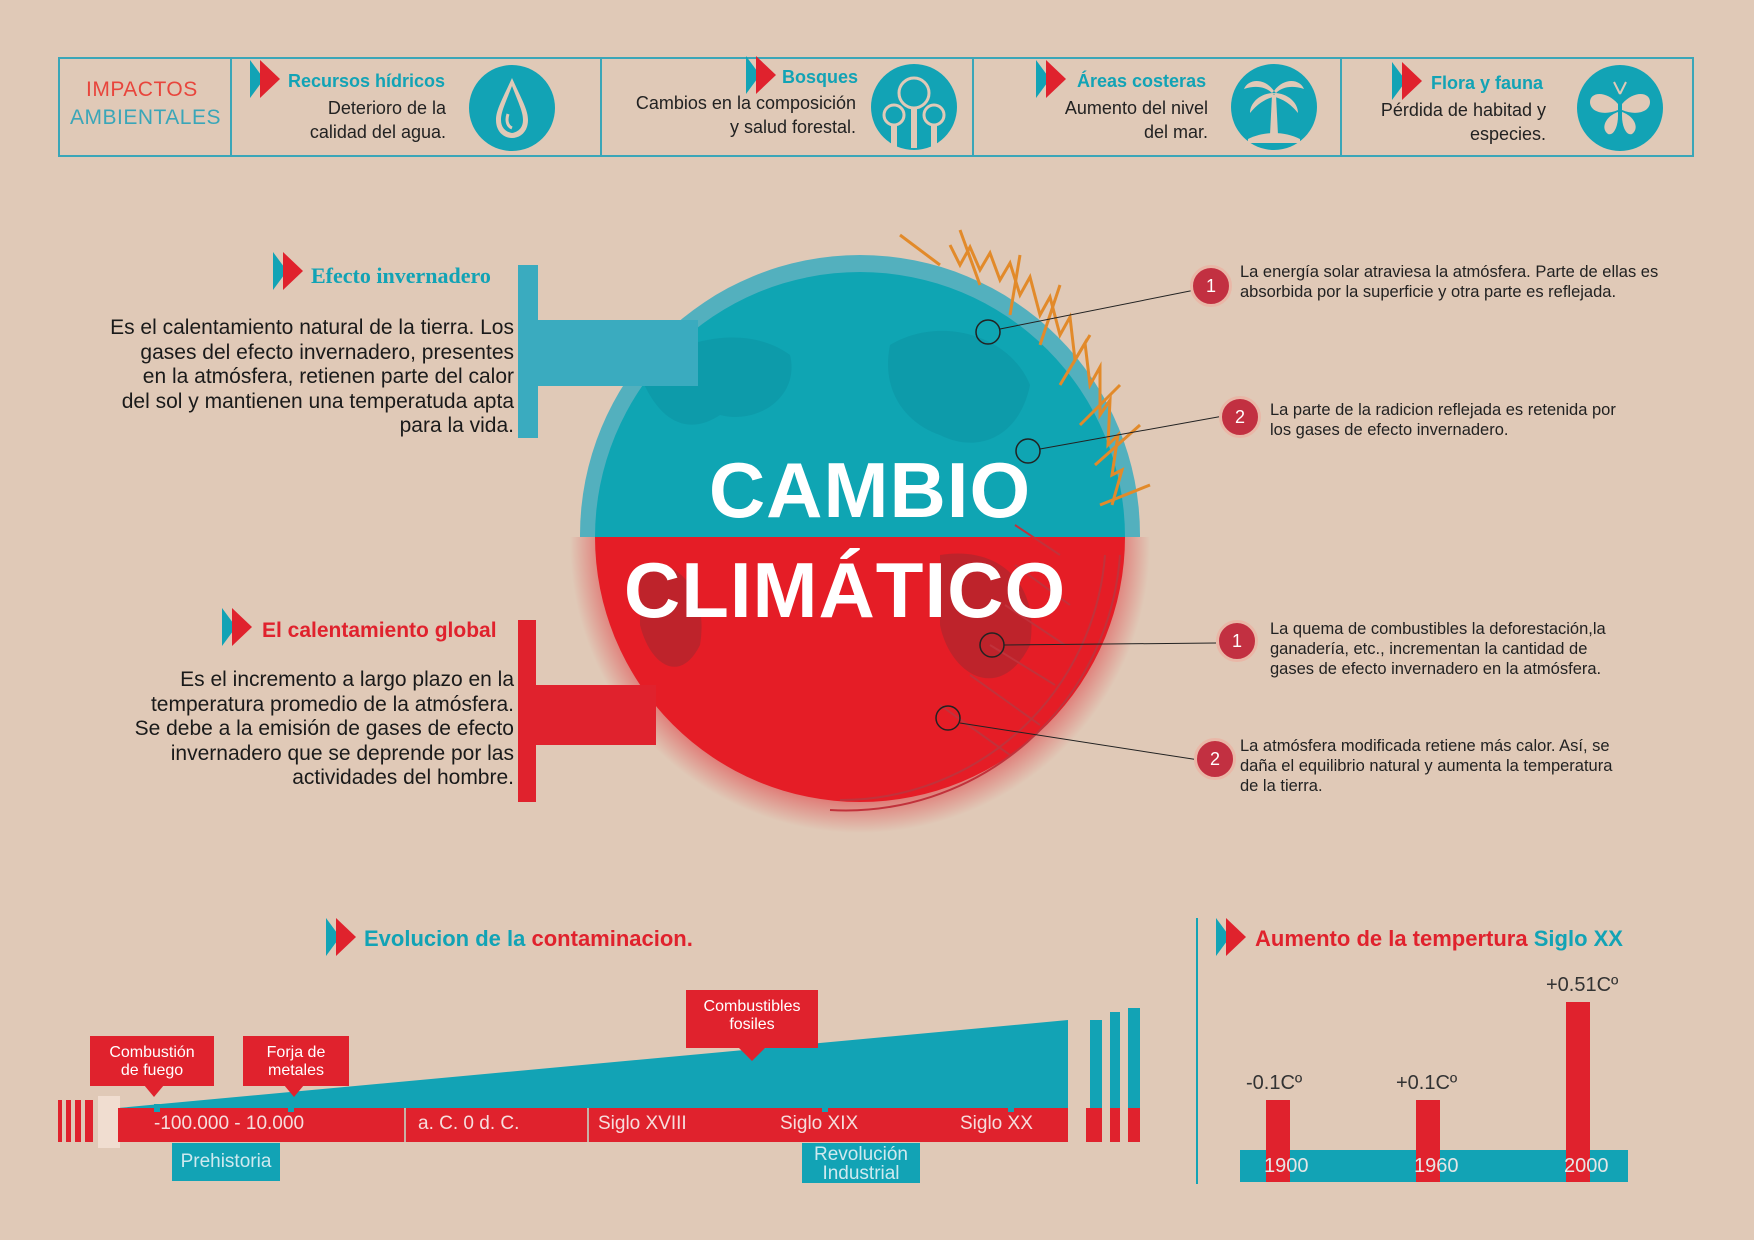  I want to click on butterfly-icon, so click(1620, 108).